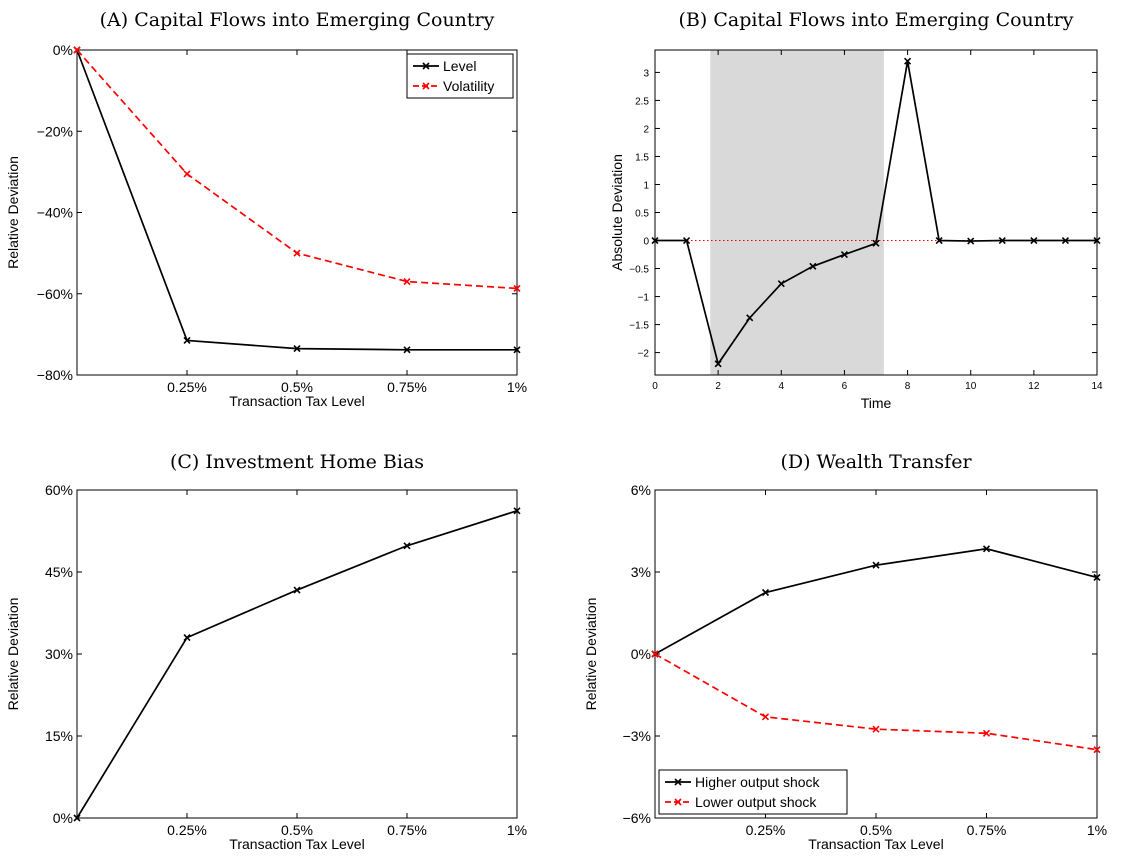  I want to click on y-tick-label: 1.5, so click(642, 157).